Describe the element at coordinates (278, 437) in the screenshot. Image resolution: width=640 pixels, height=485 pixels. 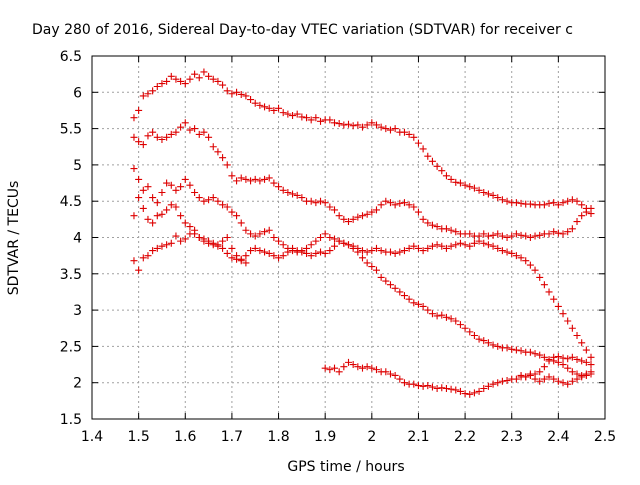
I see `x-tick-label: 1.8` at that location.